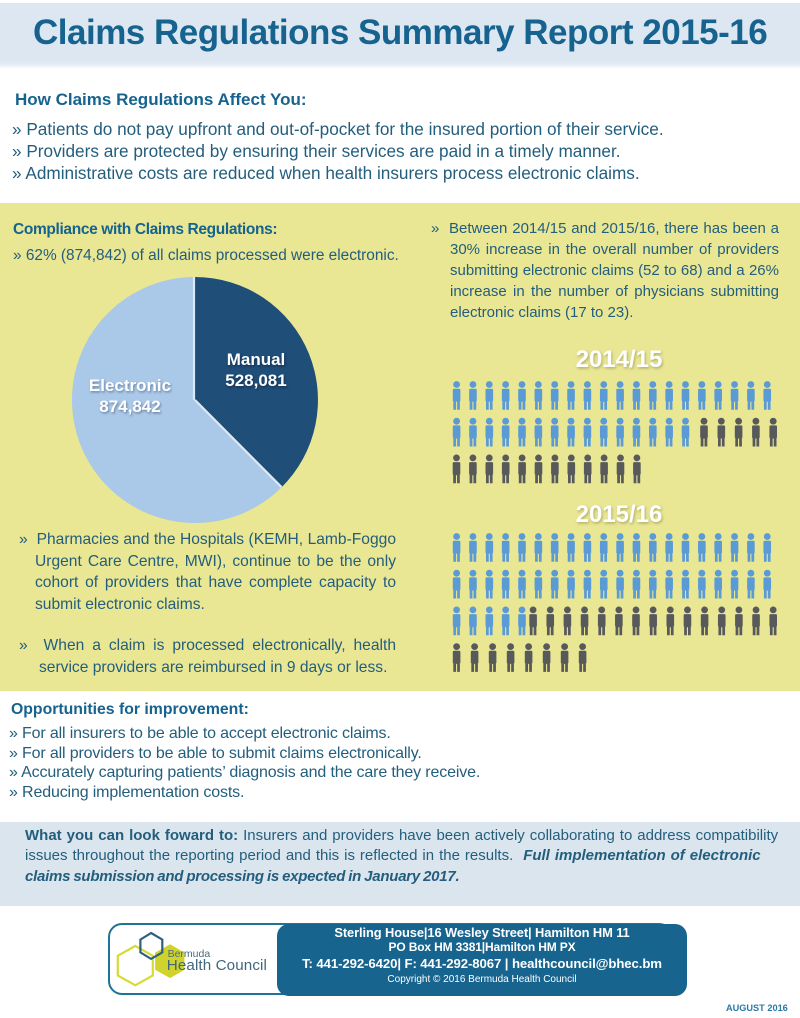 This screenshot has width=800, height=1018. I want to click on svg-text: Bermuda, so click(189, 954).